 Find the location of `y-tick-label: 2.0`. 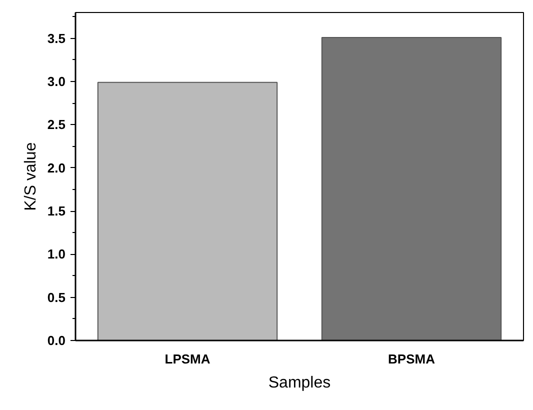

y-tick-label: 2.0 is located at coordinates (56, 168).